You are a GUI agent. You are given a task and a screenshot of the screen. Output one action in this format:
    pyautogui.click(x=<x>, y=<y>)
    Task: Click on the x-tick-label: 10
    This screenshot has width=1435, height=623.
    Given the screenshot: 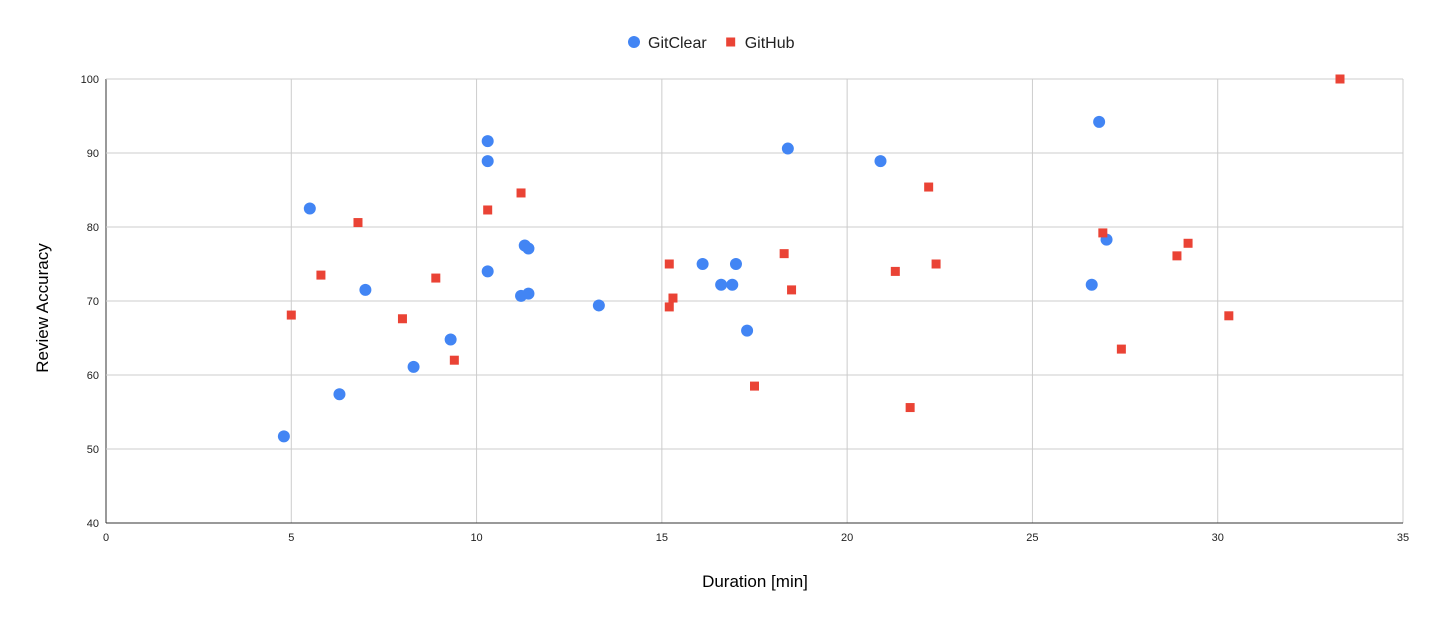 What is the action you would take?
    pyautogui.click(x=476, y=538)
    